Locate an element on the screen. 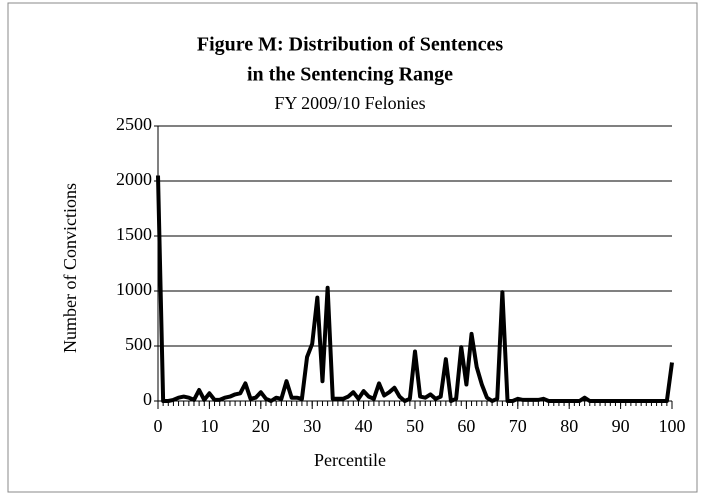 This screenshot has width=702, height=498. y-tick-label: 2000 is located at coordinates (134, 179).